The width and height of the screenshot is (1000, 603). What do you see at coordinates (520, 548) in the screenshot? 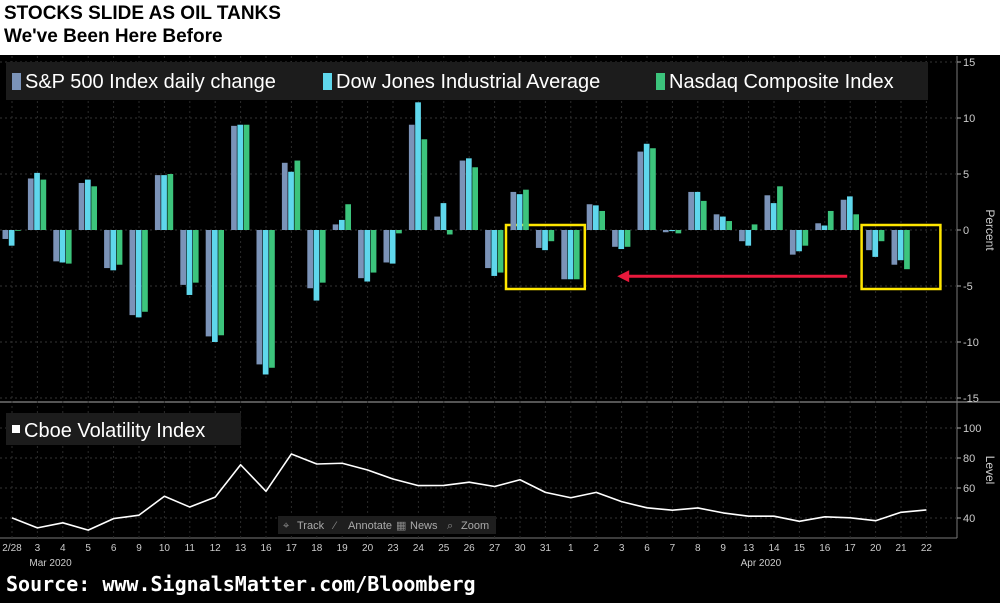
I see `x-tick-label: 30` at bounding box center [520, 548].